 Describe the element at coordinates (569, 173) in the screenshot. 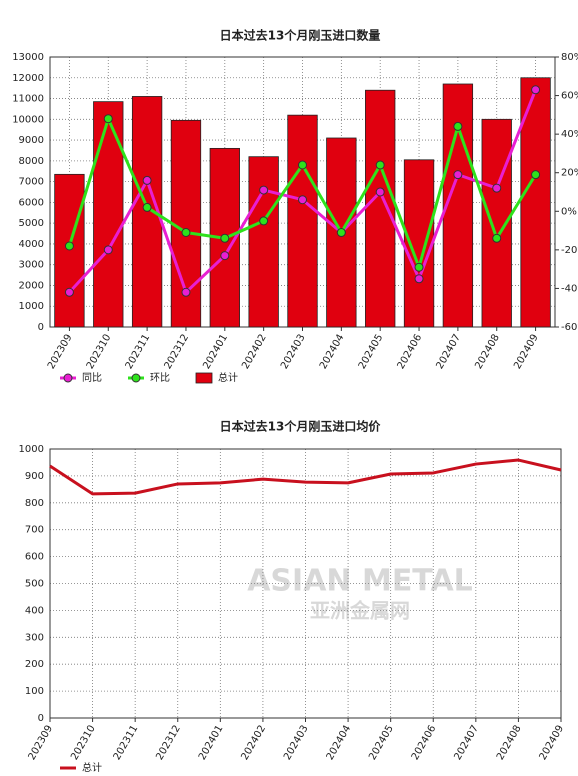

I see `y2-tick-label: 20%` at that location.